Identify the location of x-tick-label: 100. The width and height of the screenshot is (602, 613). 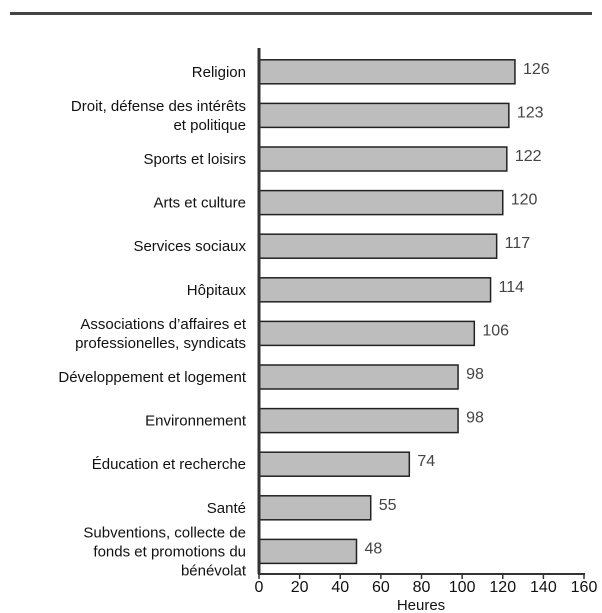
(462, 587).